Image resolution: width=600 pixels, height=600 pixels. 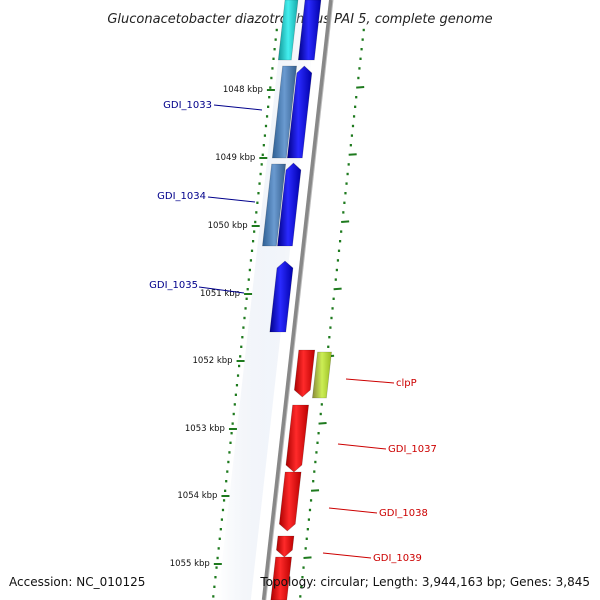 What do you see at coordinates (288, 30) in the screenshot?
I see `gene-block-cyan` at bounding box center [288, 30].